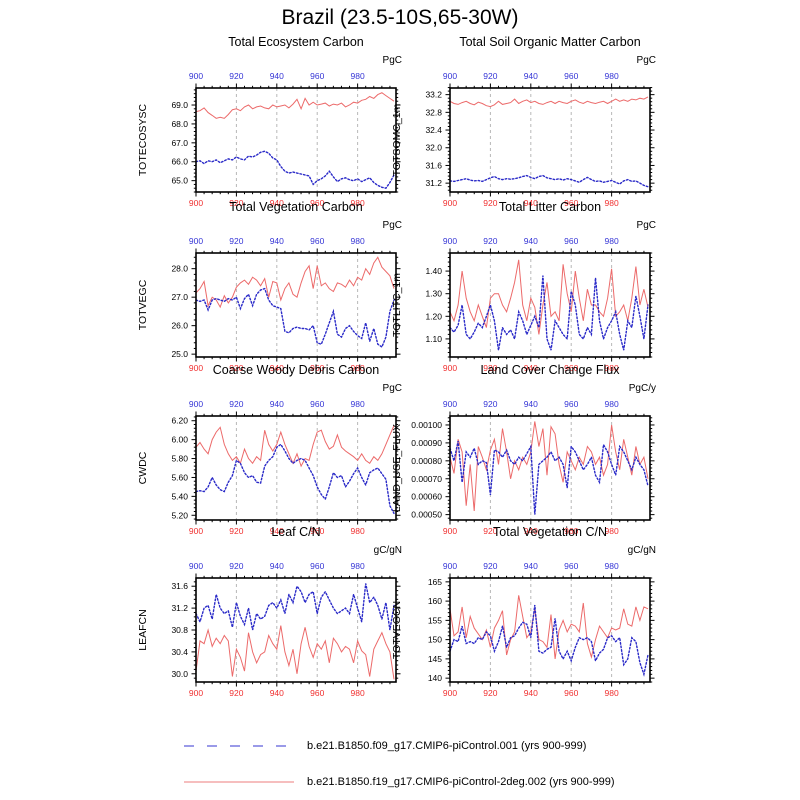 The image size is (800, 800). Describe the element at coordinates (179, 162) in the screenshot. I see `y-tick-label: 66.0` at that location.